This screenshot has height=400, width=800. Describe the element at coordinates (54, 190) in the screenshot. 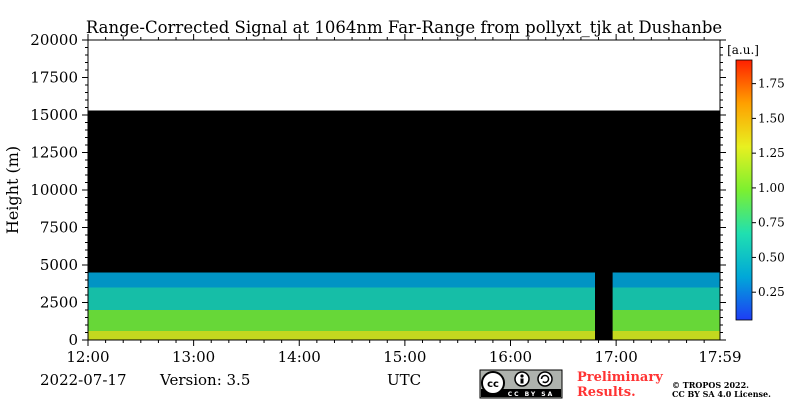

I see `y-tick-label: 10000` at that location.